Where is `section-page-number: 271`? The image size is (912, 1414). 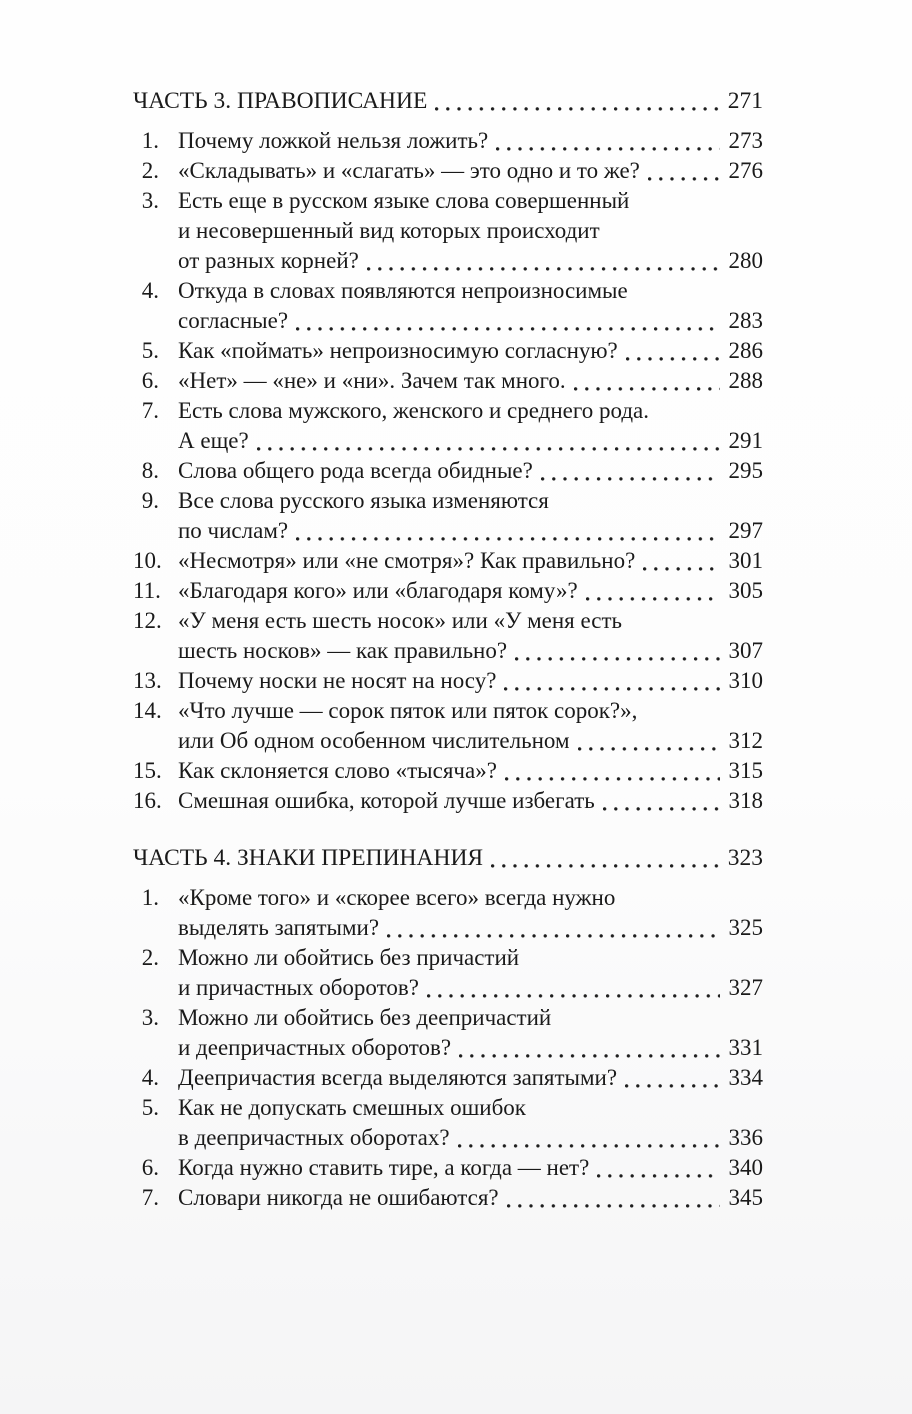 section-page-number: 271 is located at coordinates (745, 101).